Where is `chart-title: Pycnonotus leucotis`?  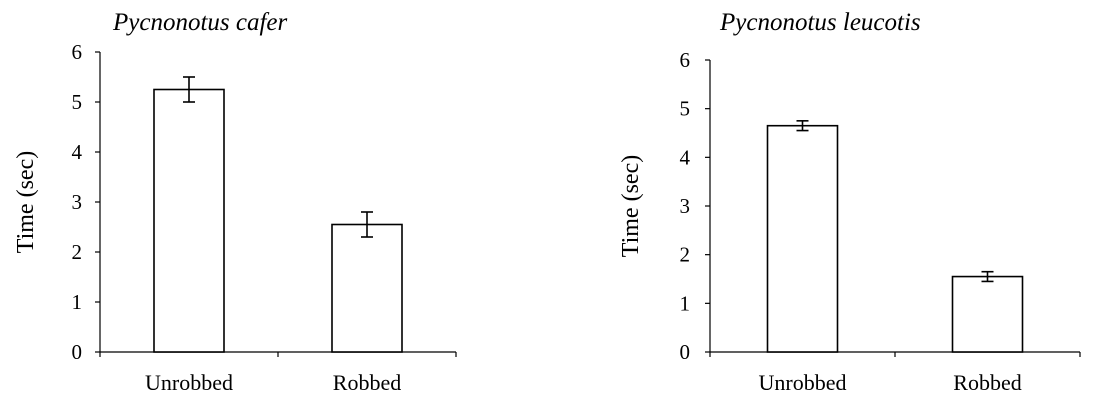 chart-title: Pycnonotus leucotis is located at coordinates (820, 22).